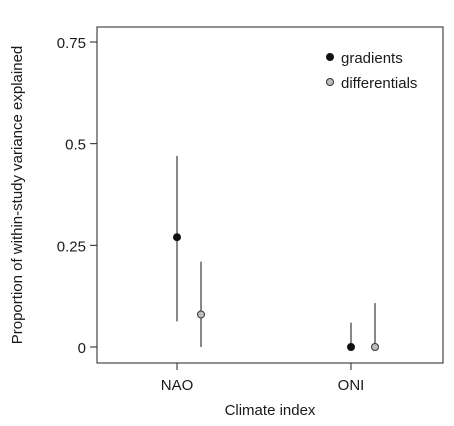 Image resolution: width=454 pixels, height=426 pixels. What do you see at coordinates (330, 57) in the screenshot?
I see `legend-marker-gradients` at bounding box center [330, 57].